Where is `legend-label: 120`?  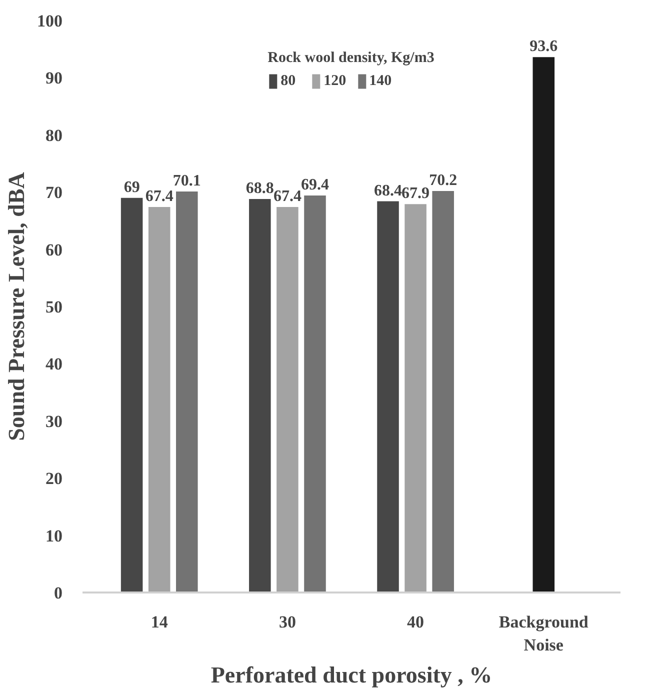
legend-label: 120 is located at coordinates (335, 81).